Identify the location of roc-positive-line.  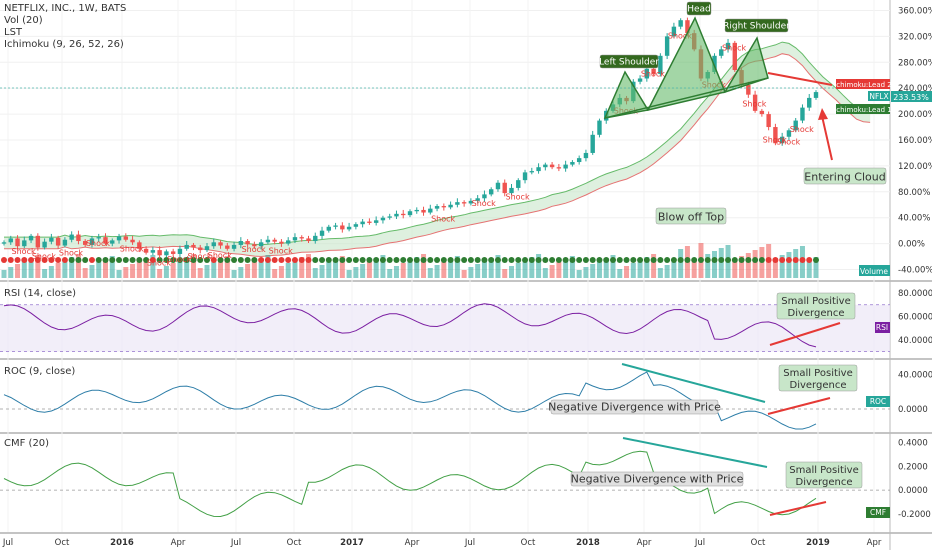
(799, 406).